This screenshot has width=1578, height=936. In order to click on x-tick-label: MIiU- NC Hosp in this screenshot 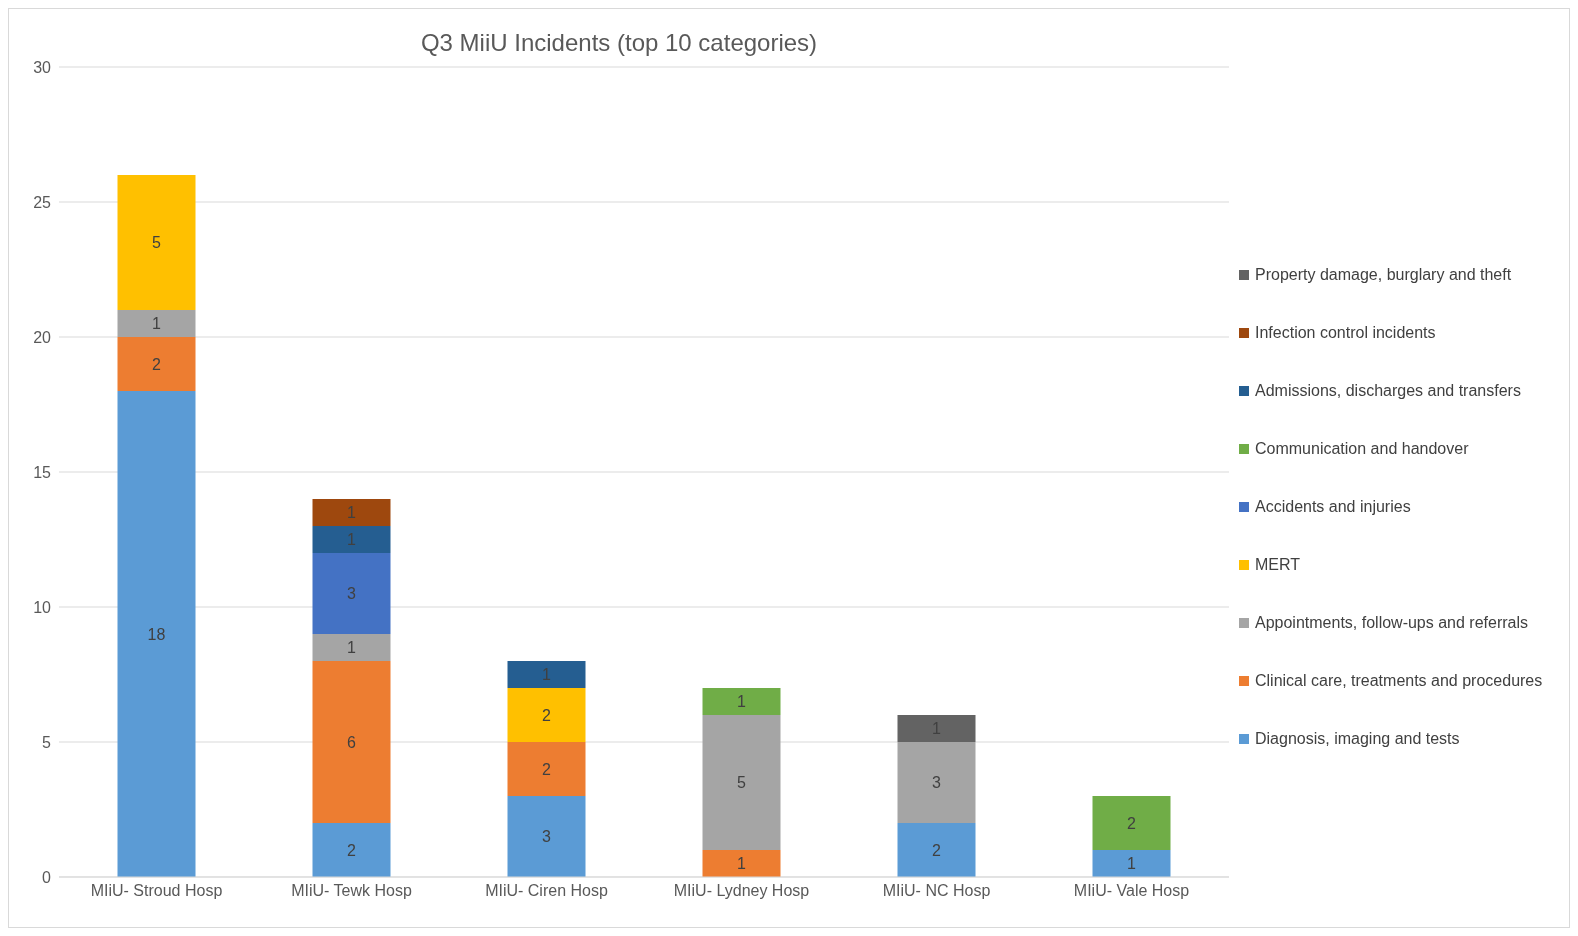, I will do `click(936, 891)`.